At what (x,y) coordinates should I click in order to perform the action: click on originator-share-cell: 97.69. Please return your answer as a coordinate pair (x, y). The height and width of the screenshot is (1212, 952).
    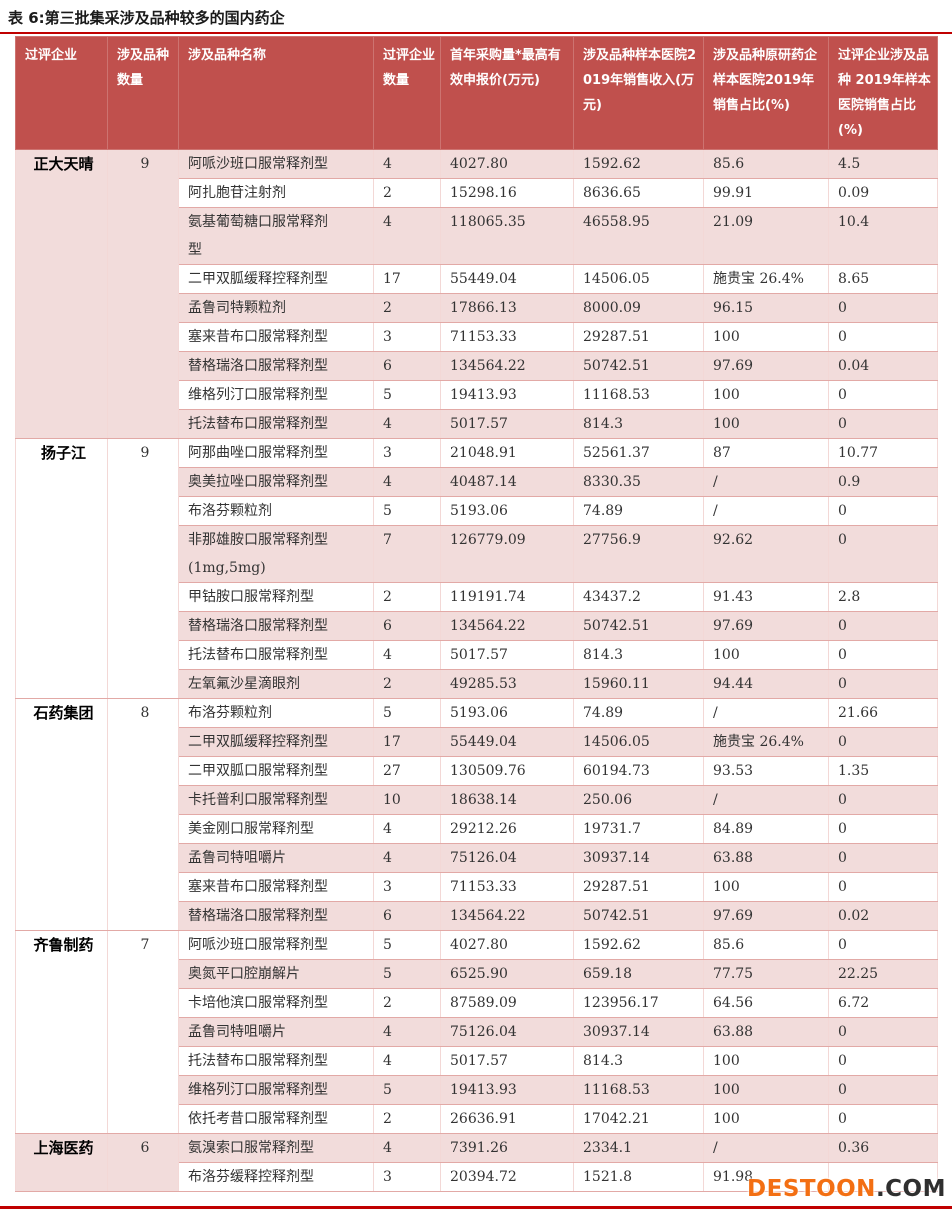
    Looking at the image, I should click on (766, 626).